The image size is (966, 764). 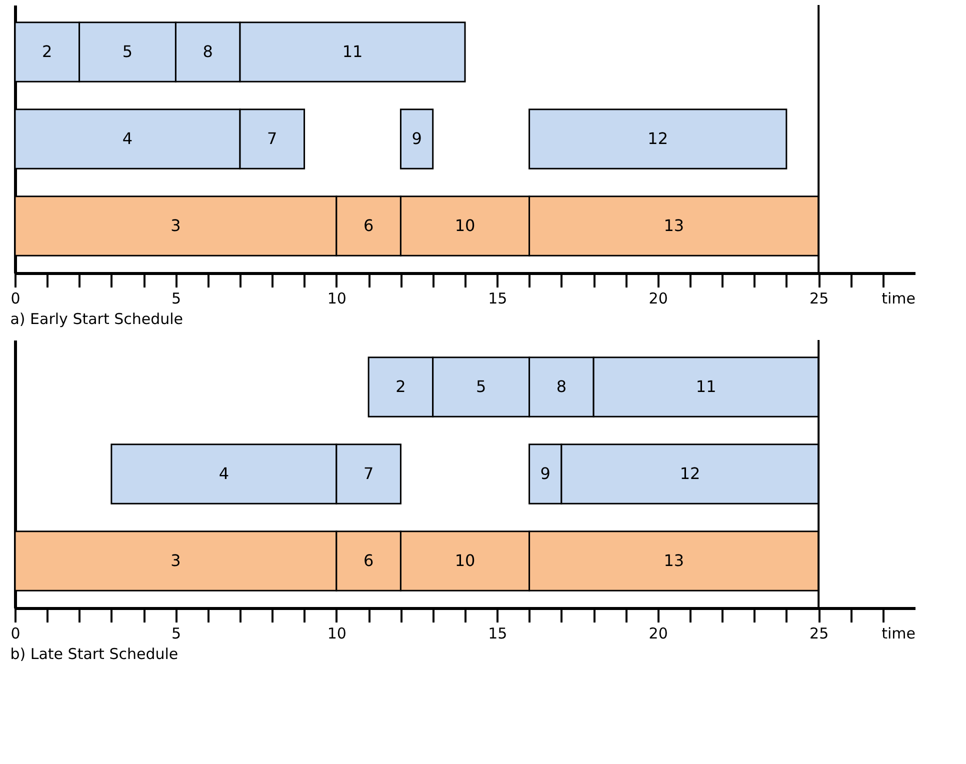 What do you see at coordinates (94, 654) in the screenshot?
I see `text: b) Late Start Schedule` at bounding box center [94, 654].